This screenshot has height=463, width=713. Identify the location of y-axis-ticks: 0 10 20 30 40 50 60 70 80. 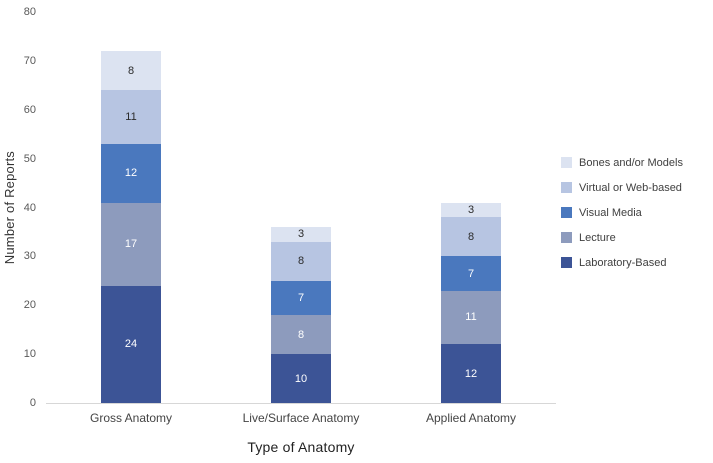
(23, 207).